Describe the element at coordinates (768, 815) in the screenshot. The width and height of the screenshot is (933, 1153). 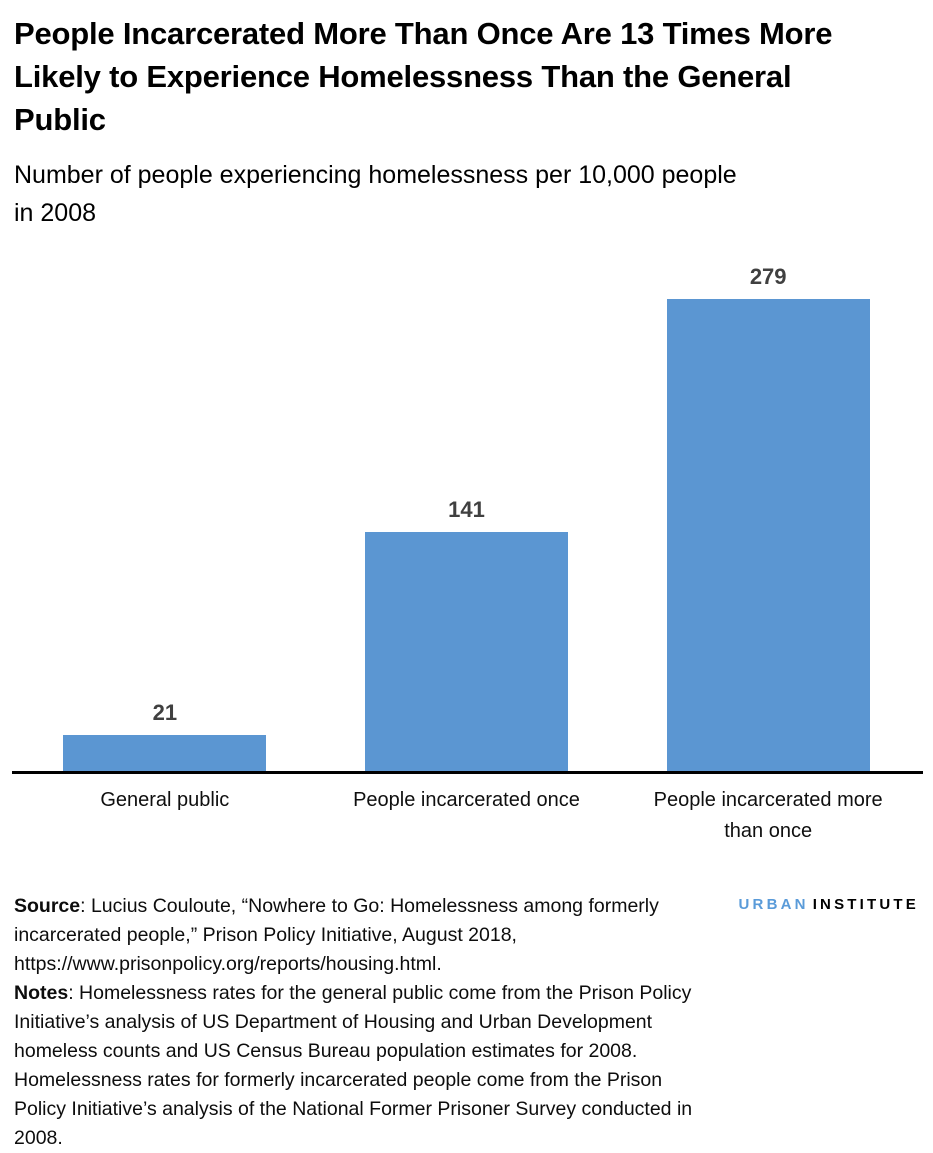
I see `category-label-incarcerated-more-than-once: People incarcerated more than once` at that location.